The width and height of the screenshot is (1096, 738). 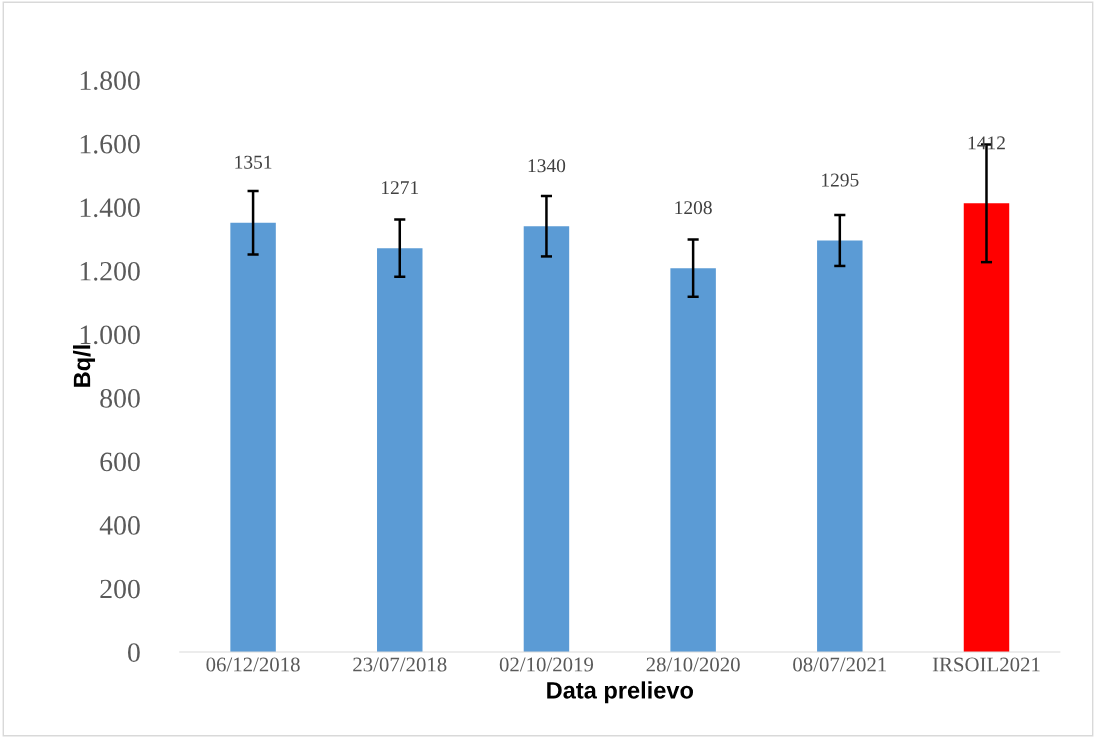 What do you see at coordinates (693, 664) in the screenshot?
I see `x-tick-label: 28/10/2020` at bounding box center [693, 664].